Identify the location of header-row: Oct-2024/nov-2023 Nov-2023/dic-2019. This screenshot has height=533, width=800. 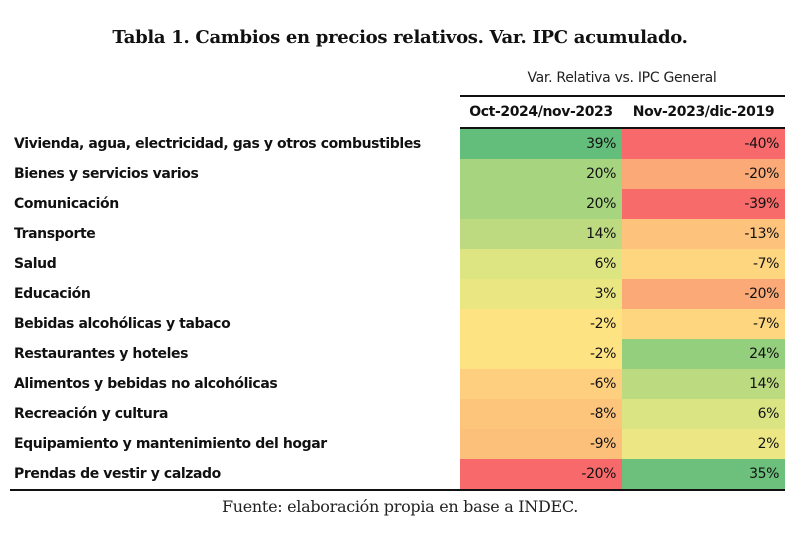
(397, 112).